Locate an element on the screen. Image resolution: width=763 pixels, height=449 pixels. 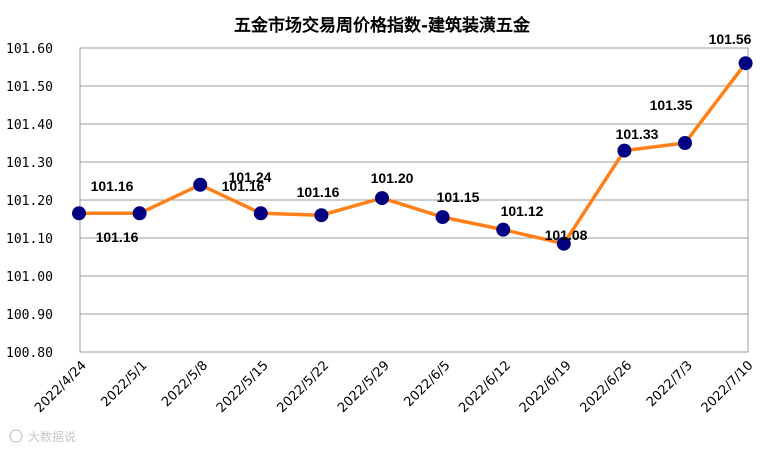
y-tick-label: 101.30 is located at coordinates (29, 163).